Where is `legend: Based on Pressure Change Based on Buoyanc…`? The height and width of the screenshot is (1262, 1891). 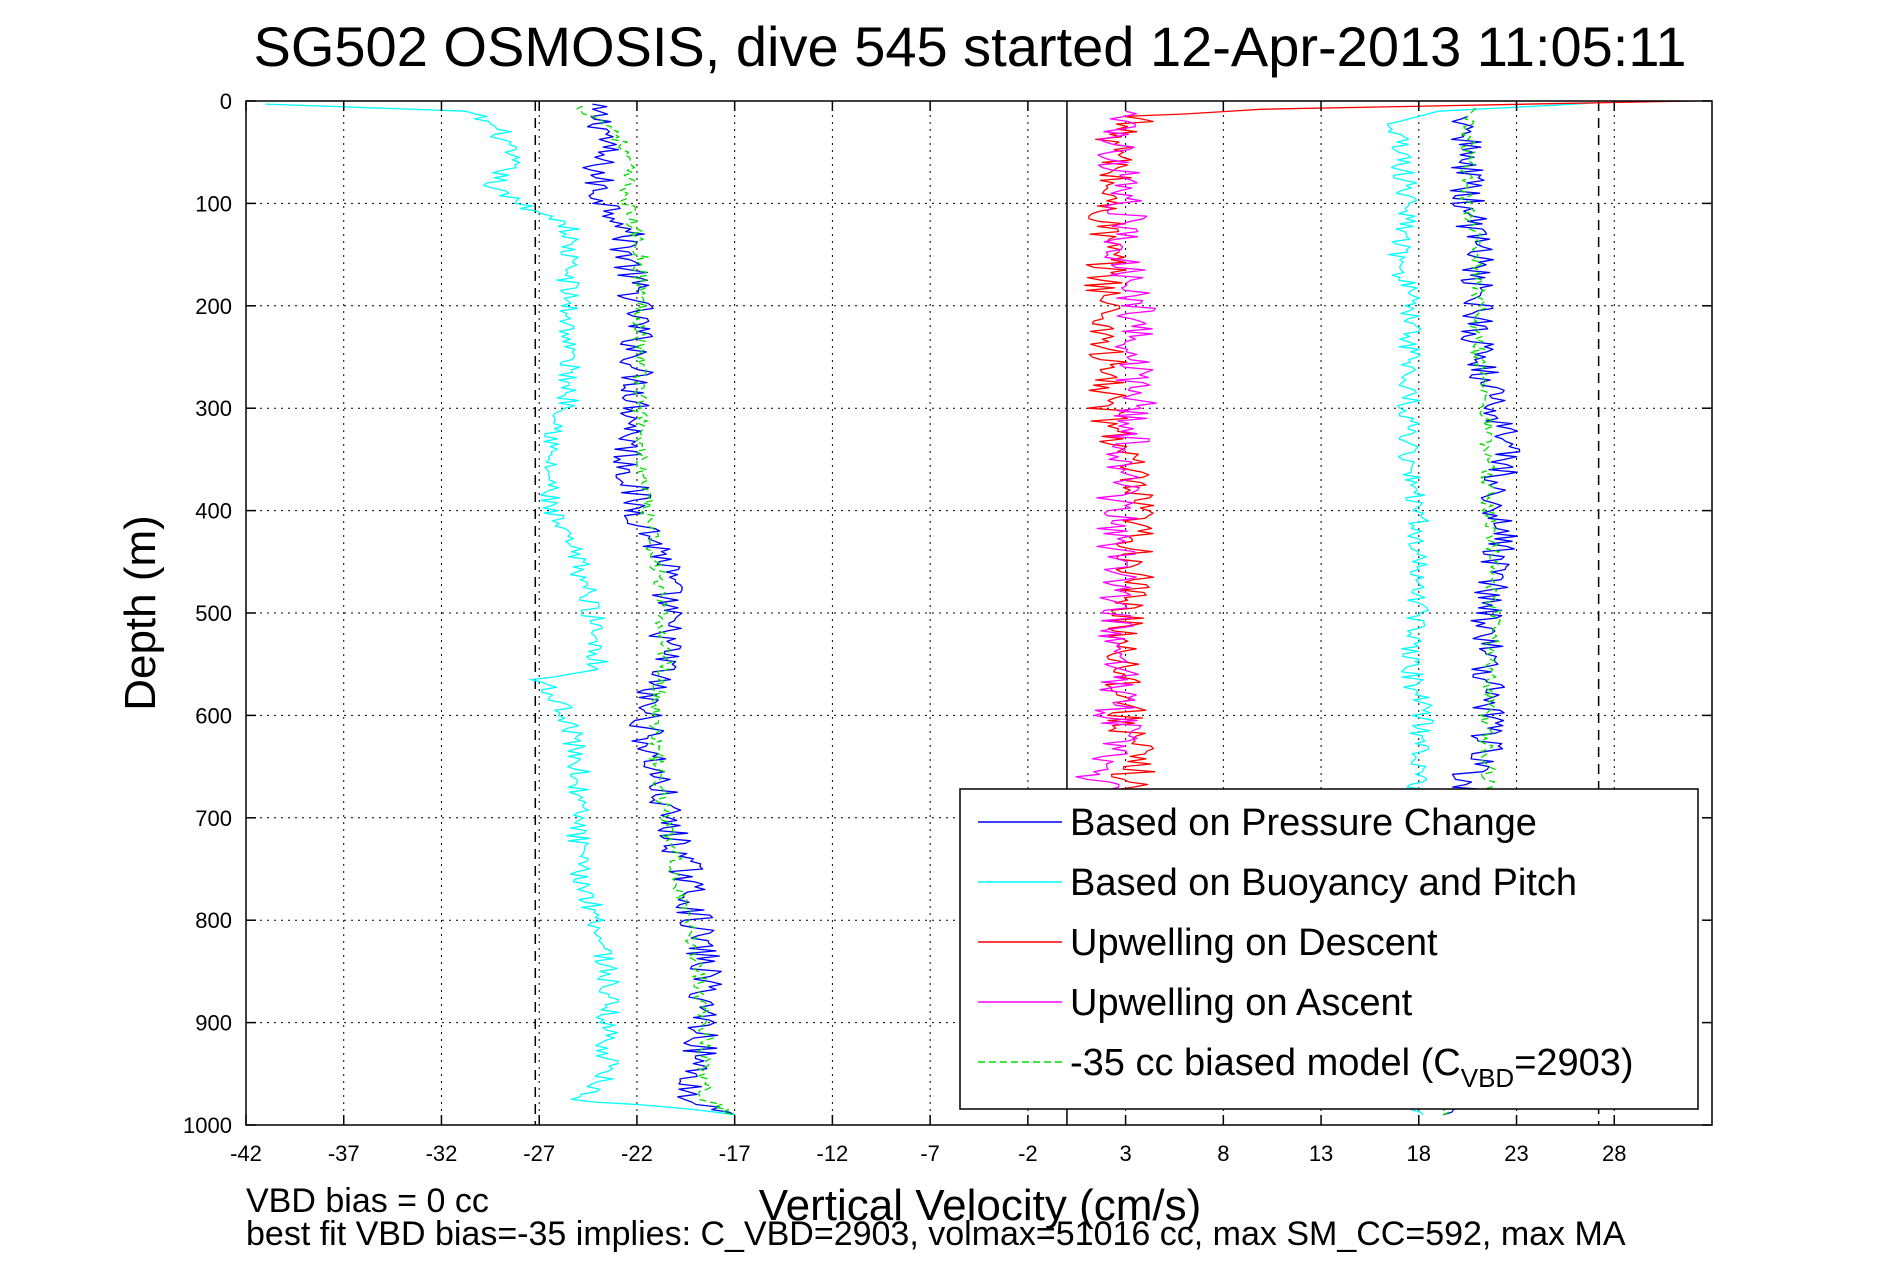
legend: Based on Pressure Change Based on Buoyanc… is located at coordinates (1329, 949).